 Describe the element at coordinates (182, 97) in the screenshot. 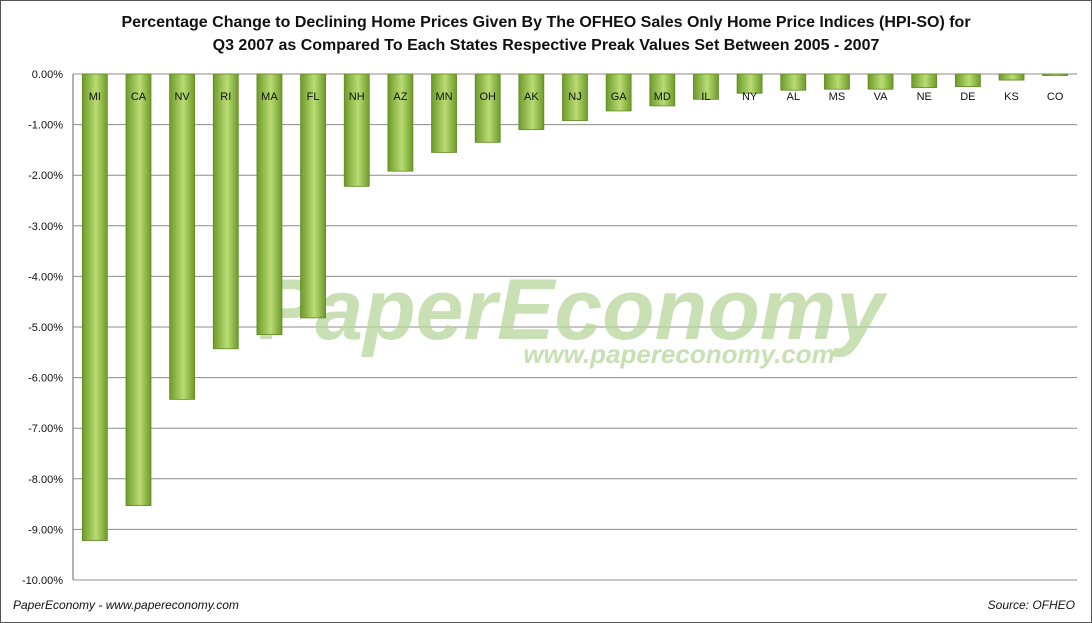

I see `category-label: NV` at that location.